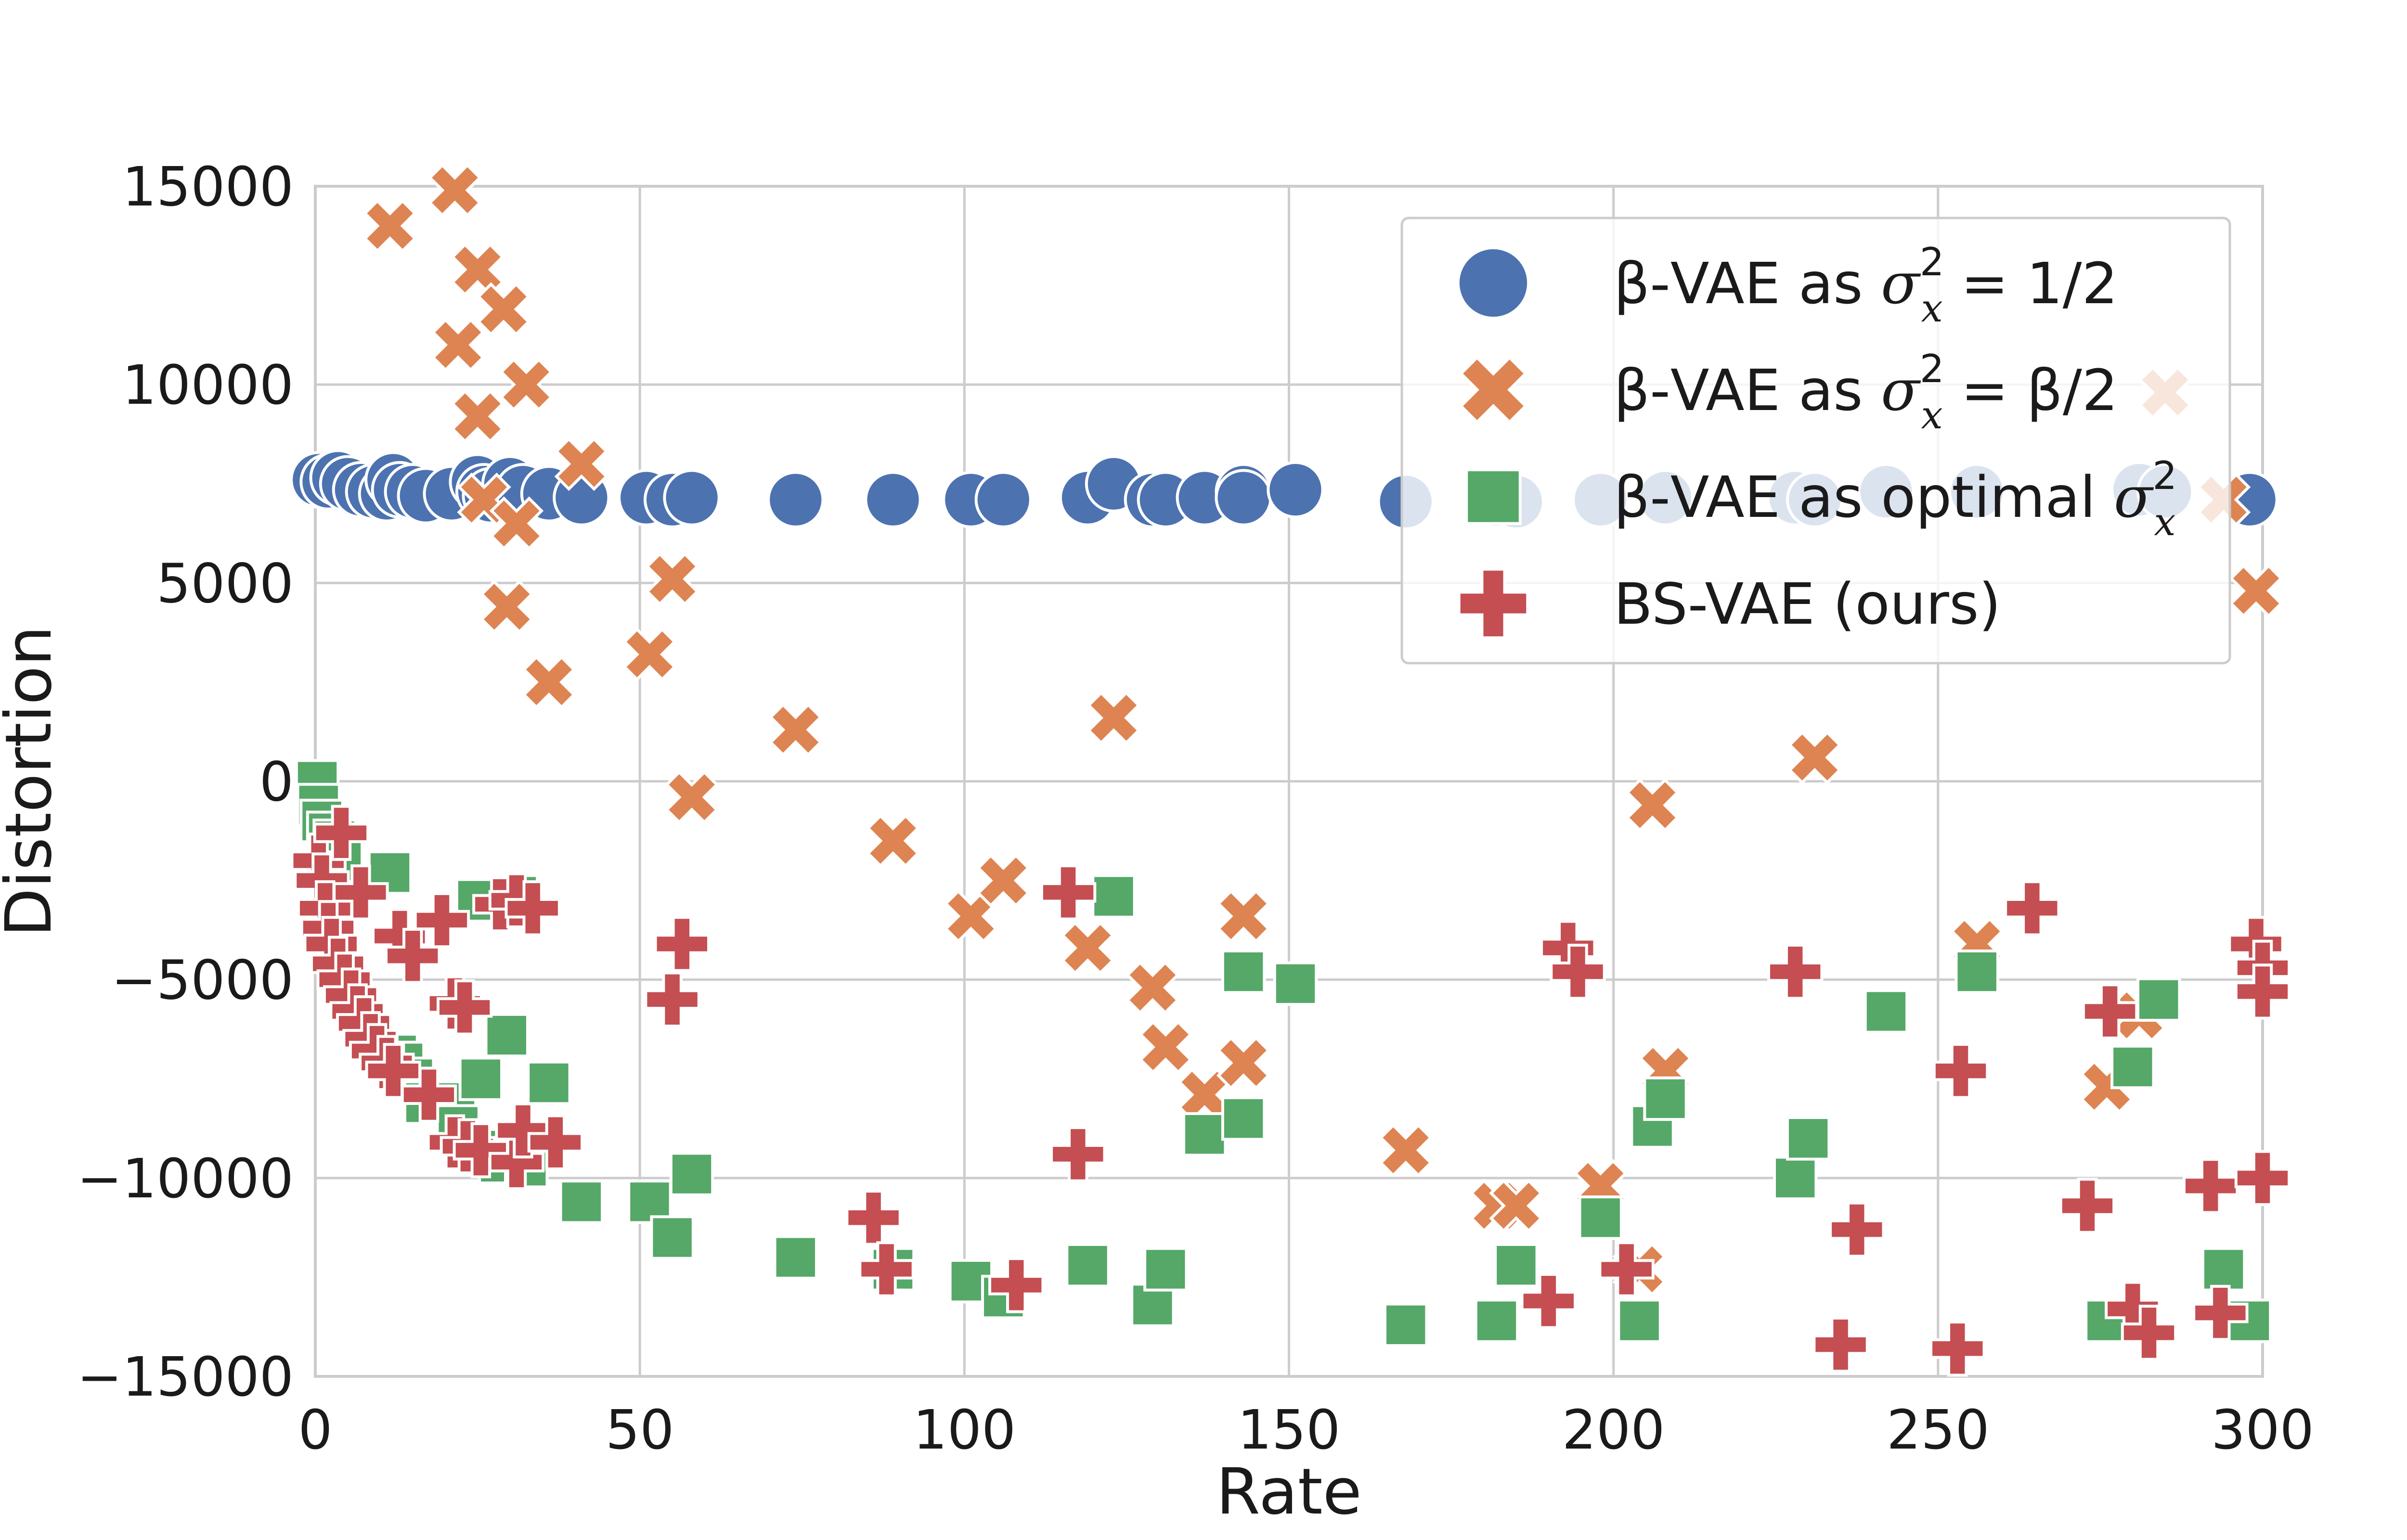 The width and height of the screenshot is (2407, 1540). Describe the element at coordinates (1289, 1430) in the screenshot. I see `x-tick-label: 150` at that location.